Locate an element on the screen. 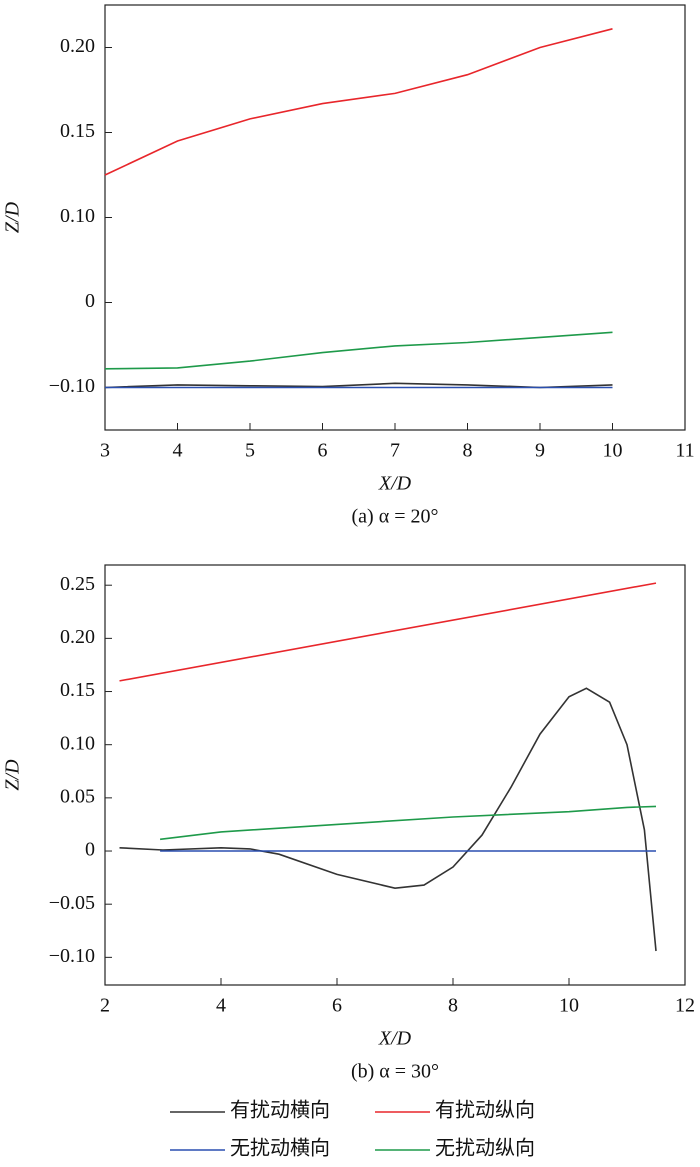 The height and width of the screenshot is (1167, 700). caption: (b) α = 30° is located at coordinates (395, 1072).